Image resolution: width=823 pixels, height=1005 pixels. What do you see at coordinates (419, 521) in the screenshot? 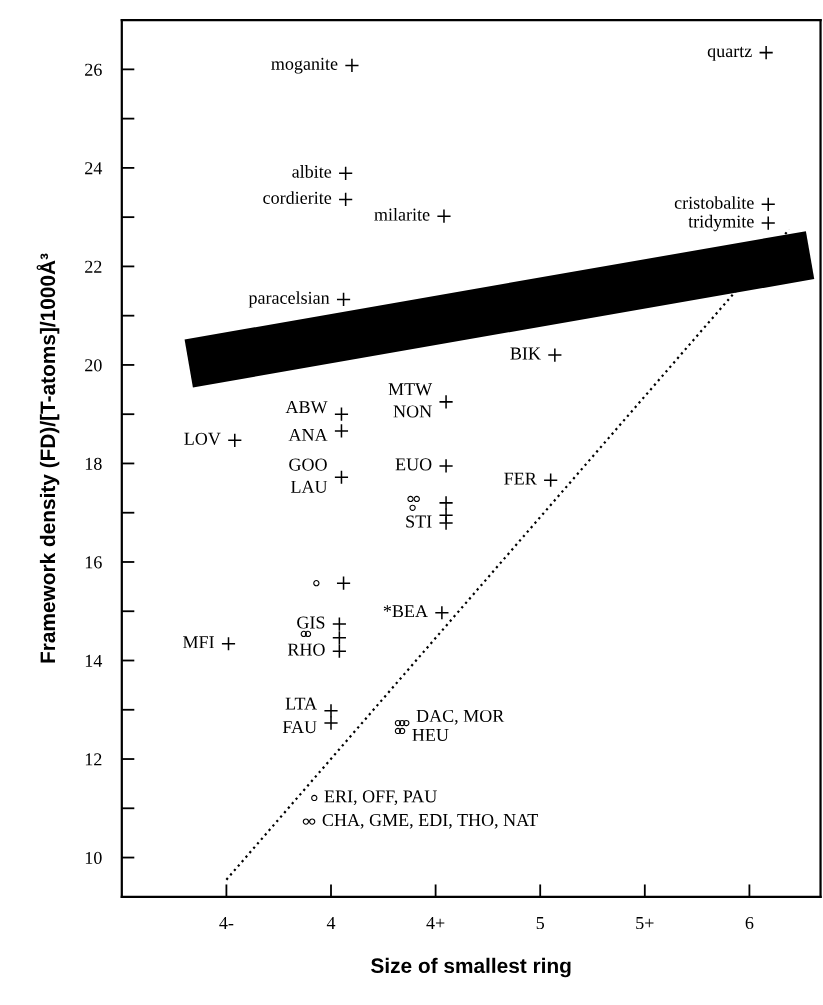
I see `annotation: STI` at bounding box center [419, 521].